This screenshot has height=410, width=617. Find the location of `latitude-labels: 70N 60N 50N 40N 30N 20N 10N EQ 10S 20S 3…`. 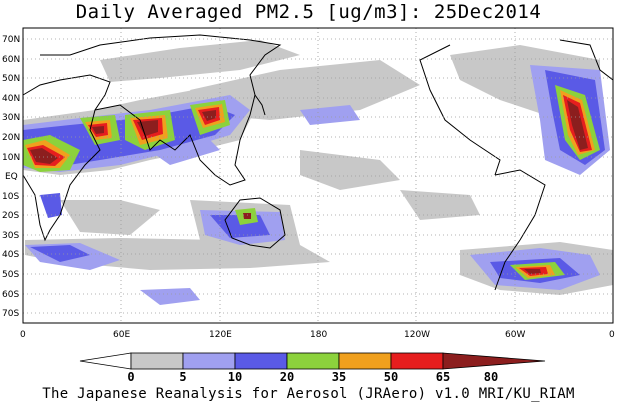

latitude-labels: 70N 60N 50N 40N 30N 20N 10N EQ 10S 20S 3… is located at coordinates (11, 177).